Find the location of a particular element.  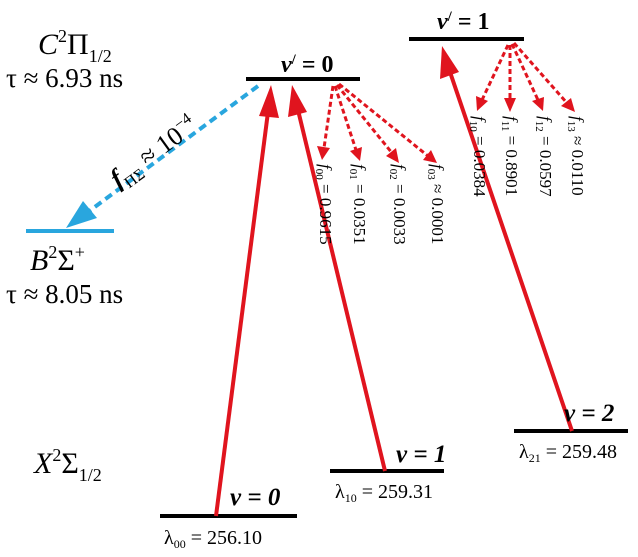

label-x-v2: v = 2 is located at coordinates (589, 413).